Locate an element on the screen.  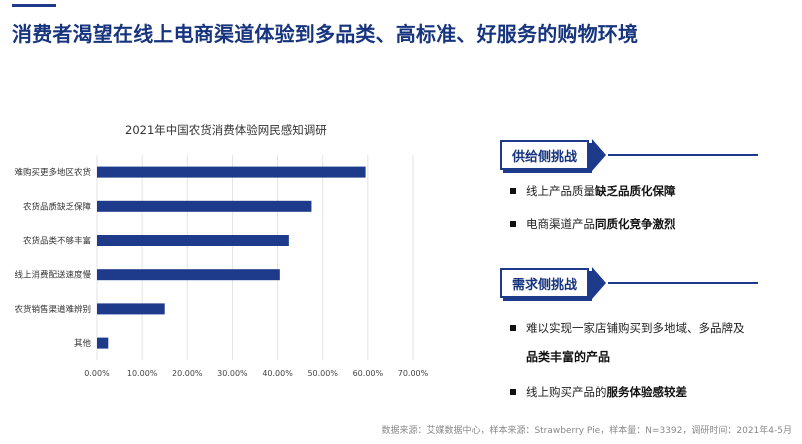
category-label: 农货销售渠道难辨别 is located at coordinates (52, 309).